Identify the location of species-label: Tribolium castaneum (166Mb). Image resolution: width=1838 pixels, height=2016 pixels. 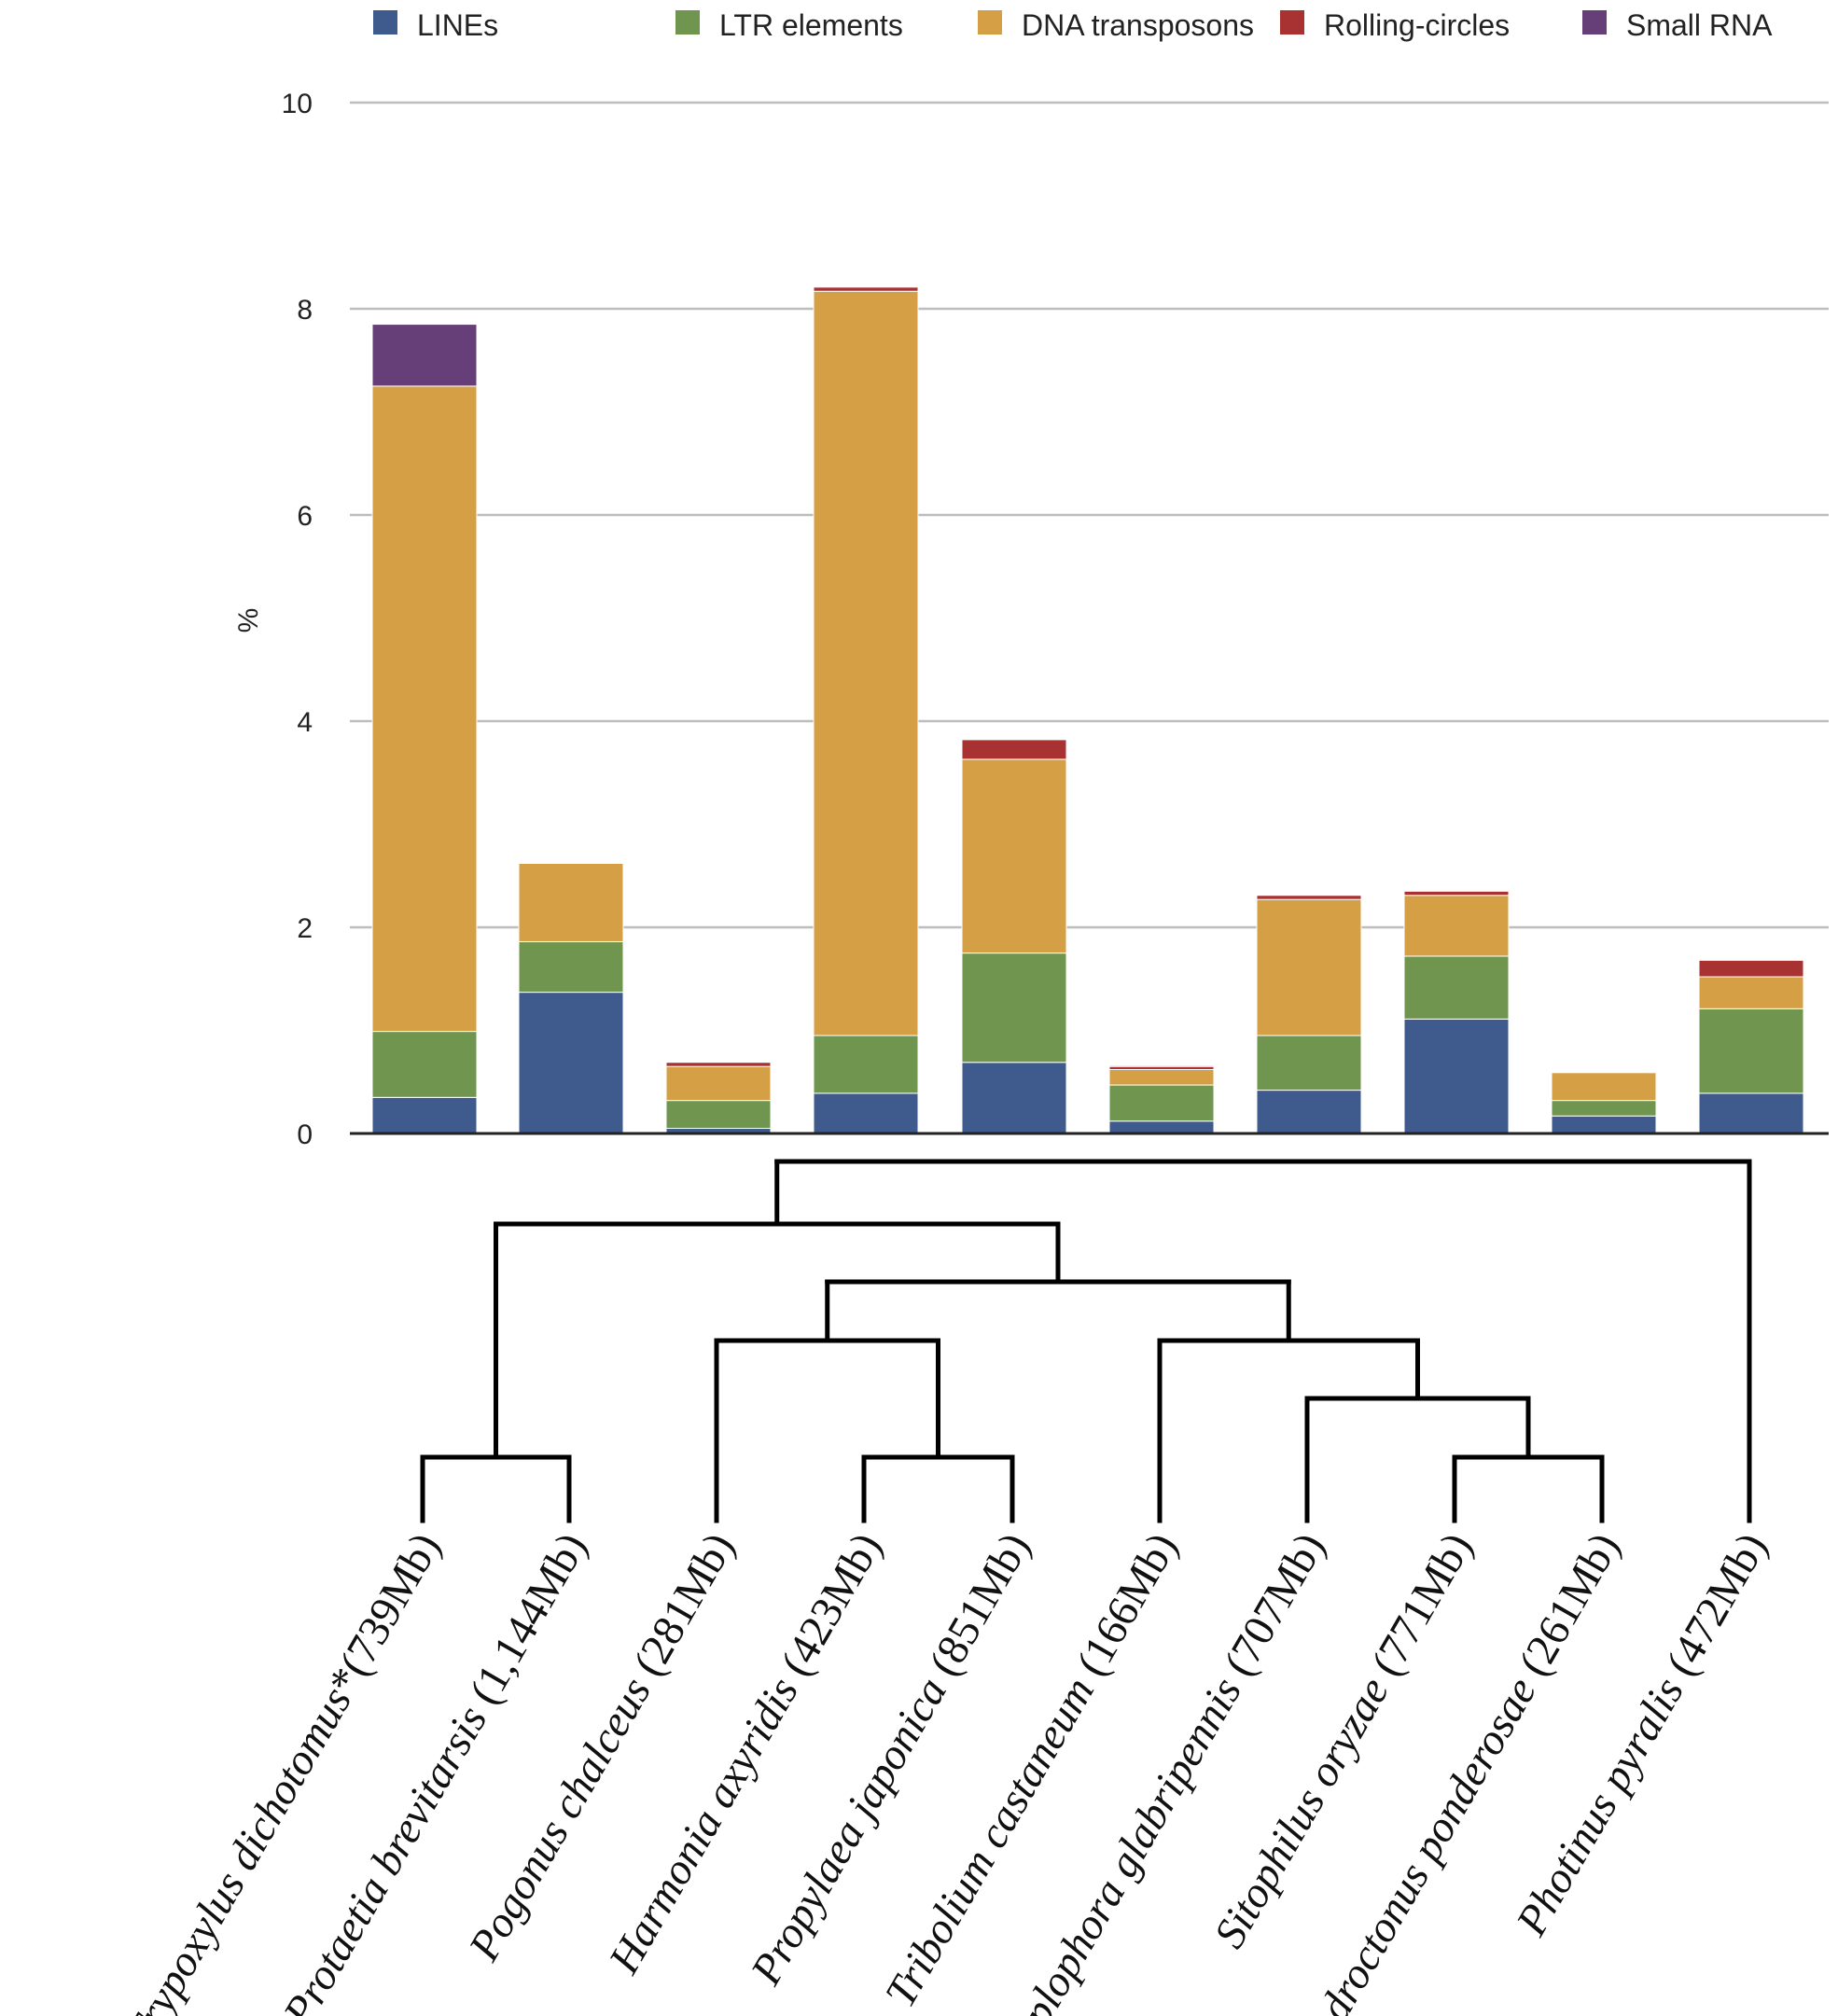
(1032, 1771).